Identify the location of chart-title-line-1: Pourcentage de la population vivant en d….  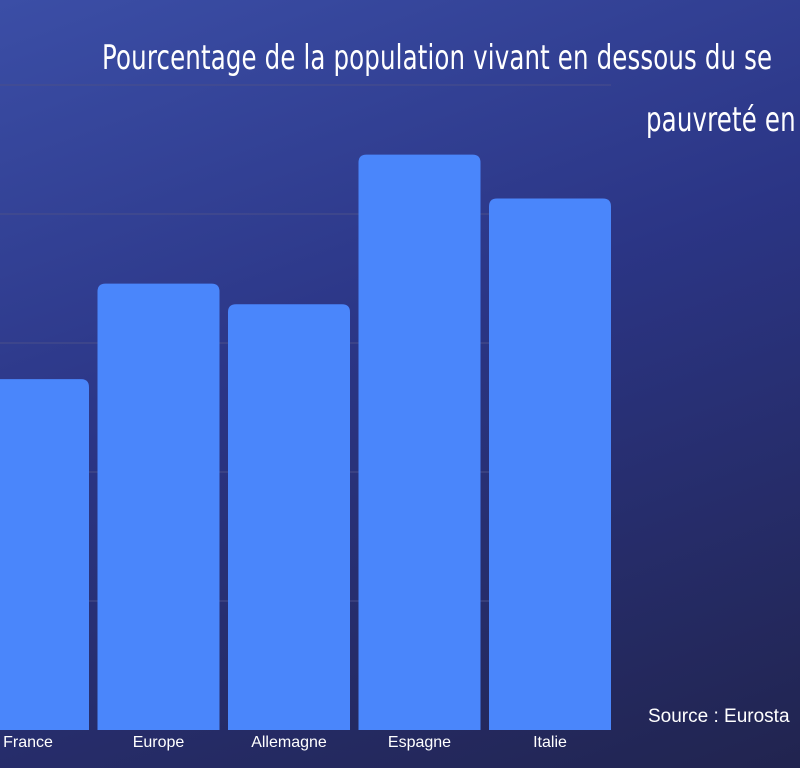
(437, 58).